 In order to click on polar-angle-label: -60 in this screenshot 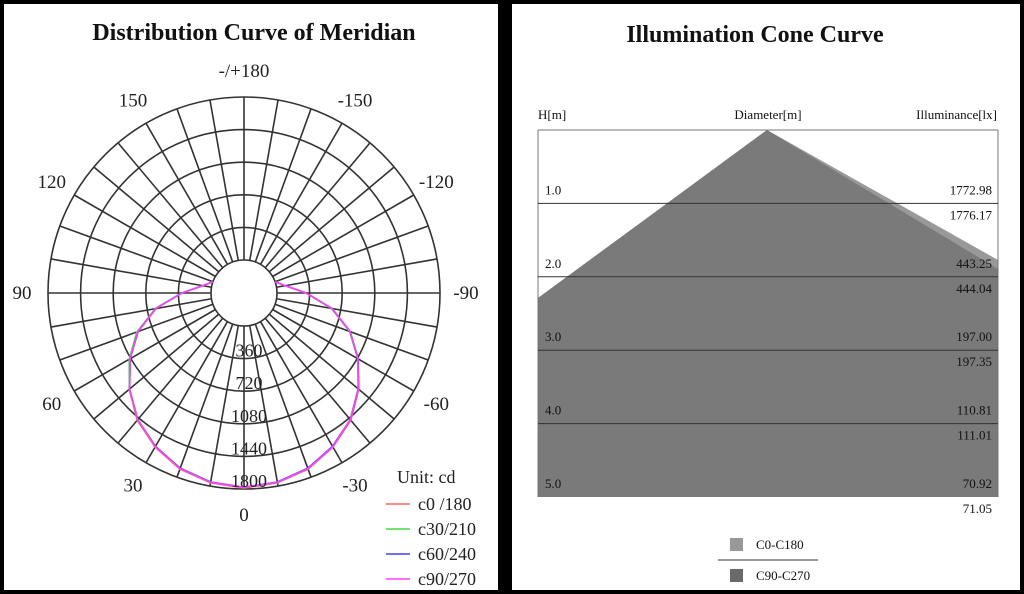, I will do `click(436, 404)`.